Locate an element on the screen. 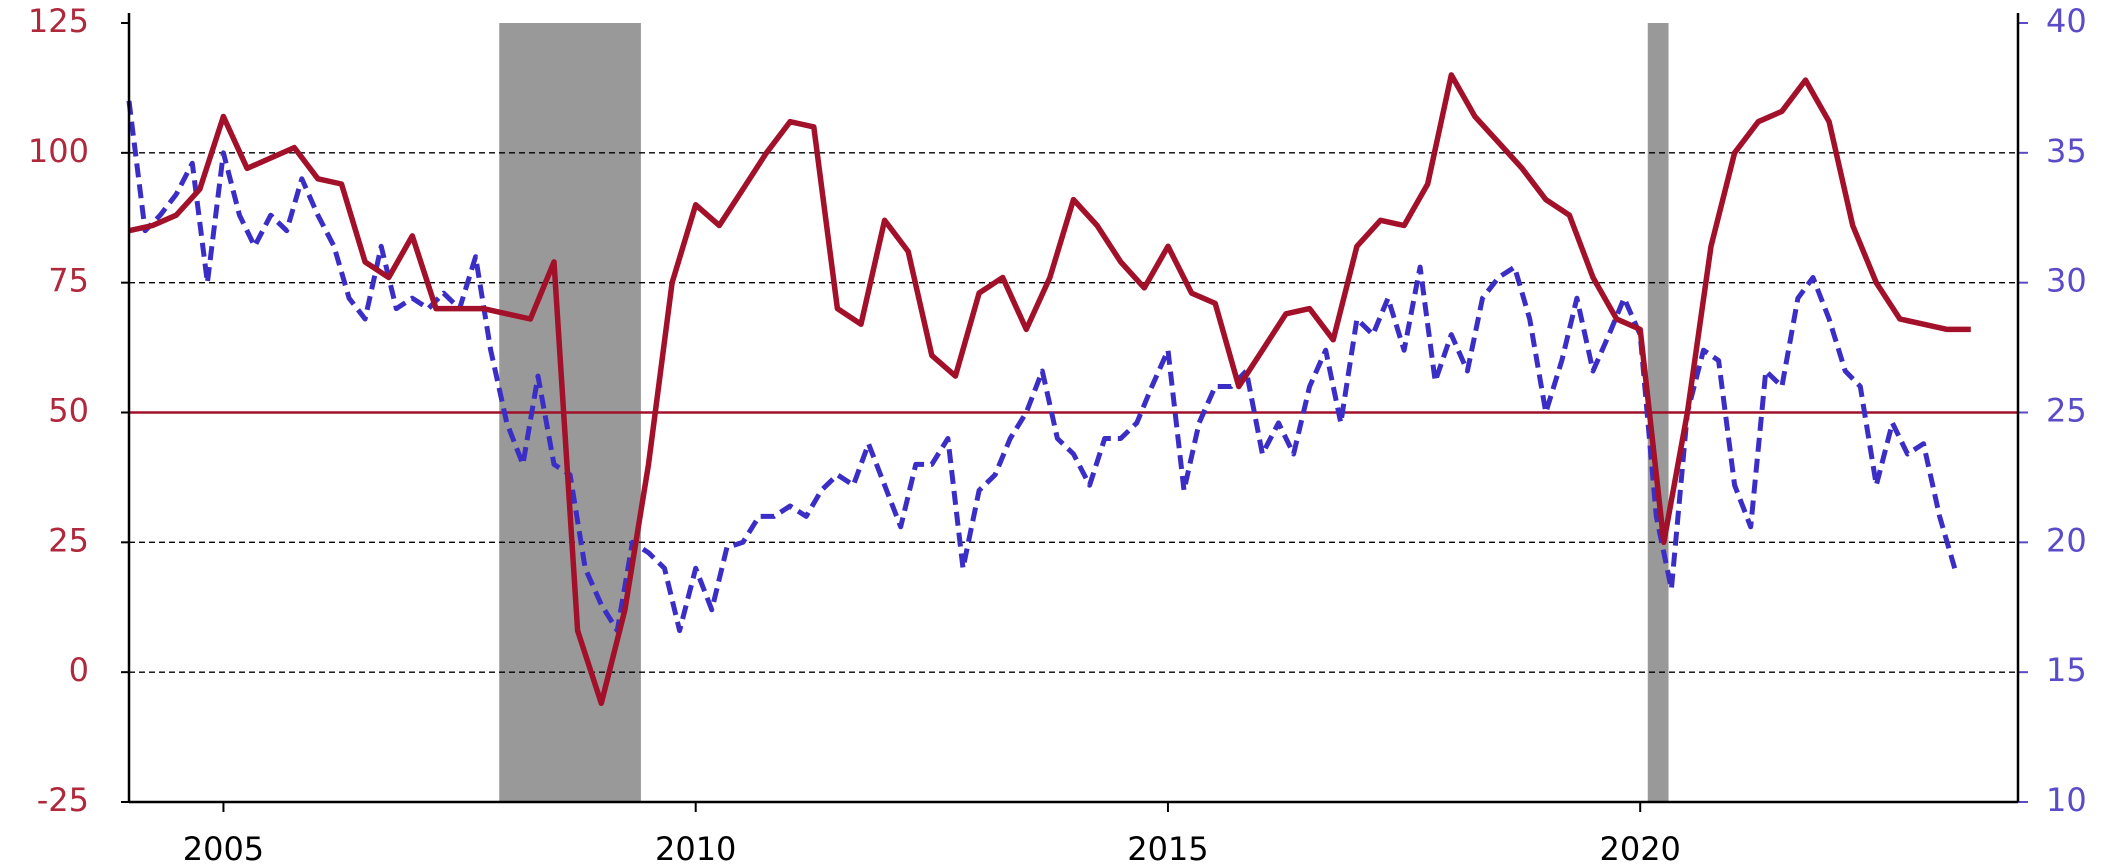 The height and width of the screenshot is (865, 2124). y2-tick-label: 30 is located at coordinates (2066, 281).